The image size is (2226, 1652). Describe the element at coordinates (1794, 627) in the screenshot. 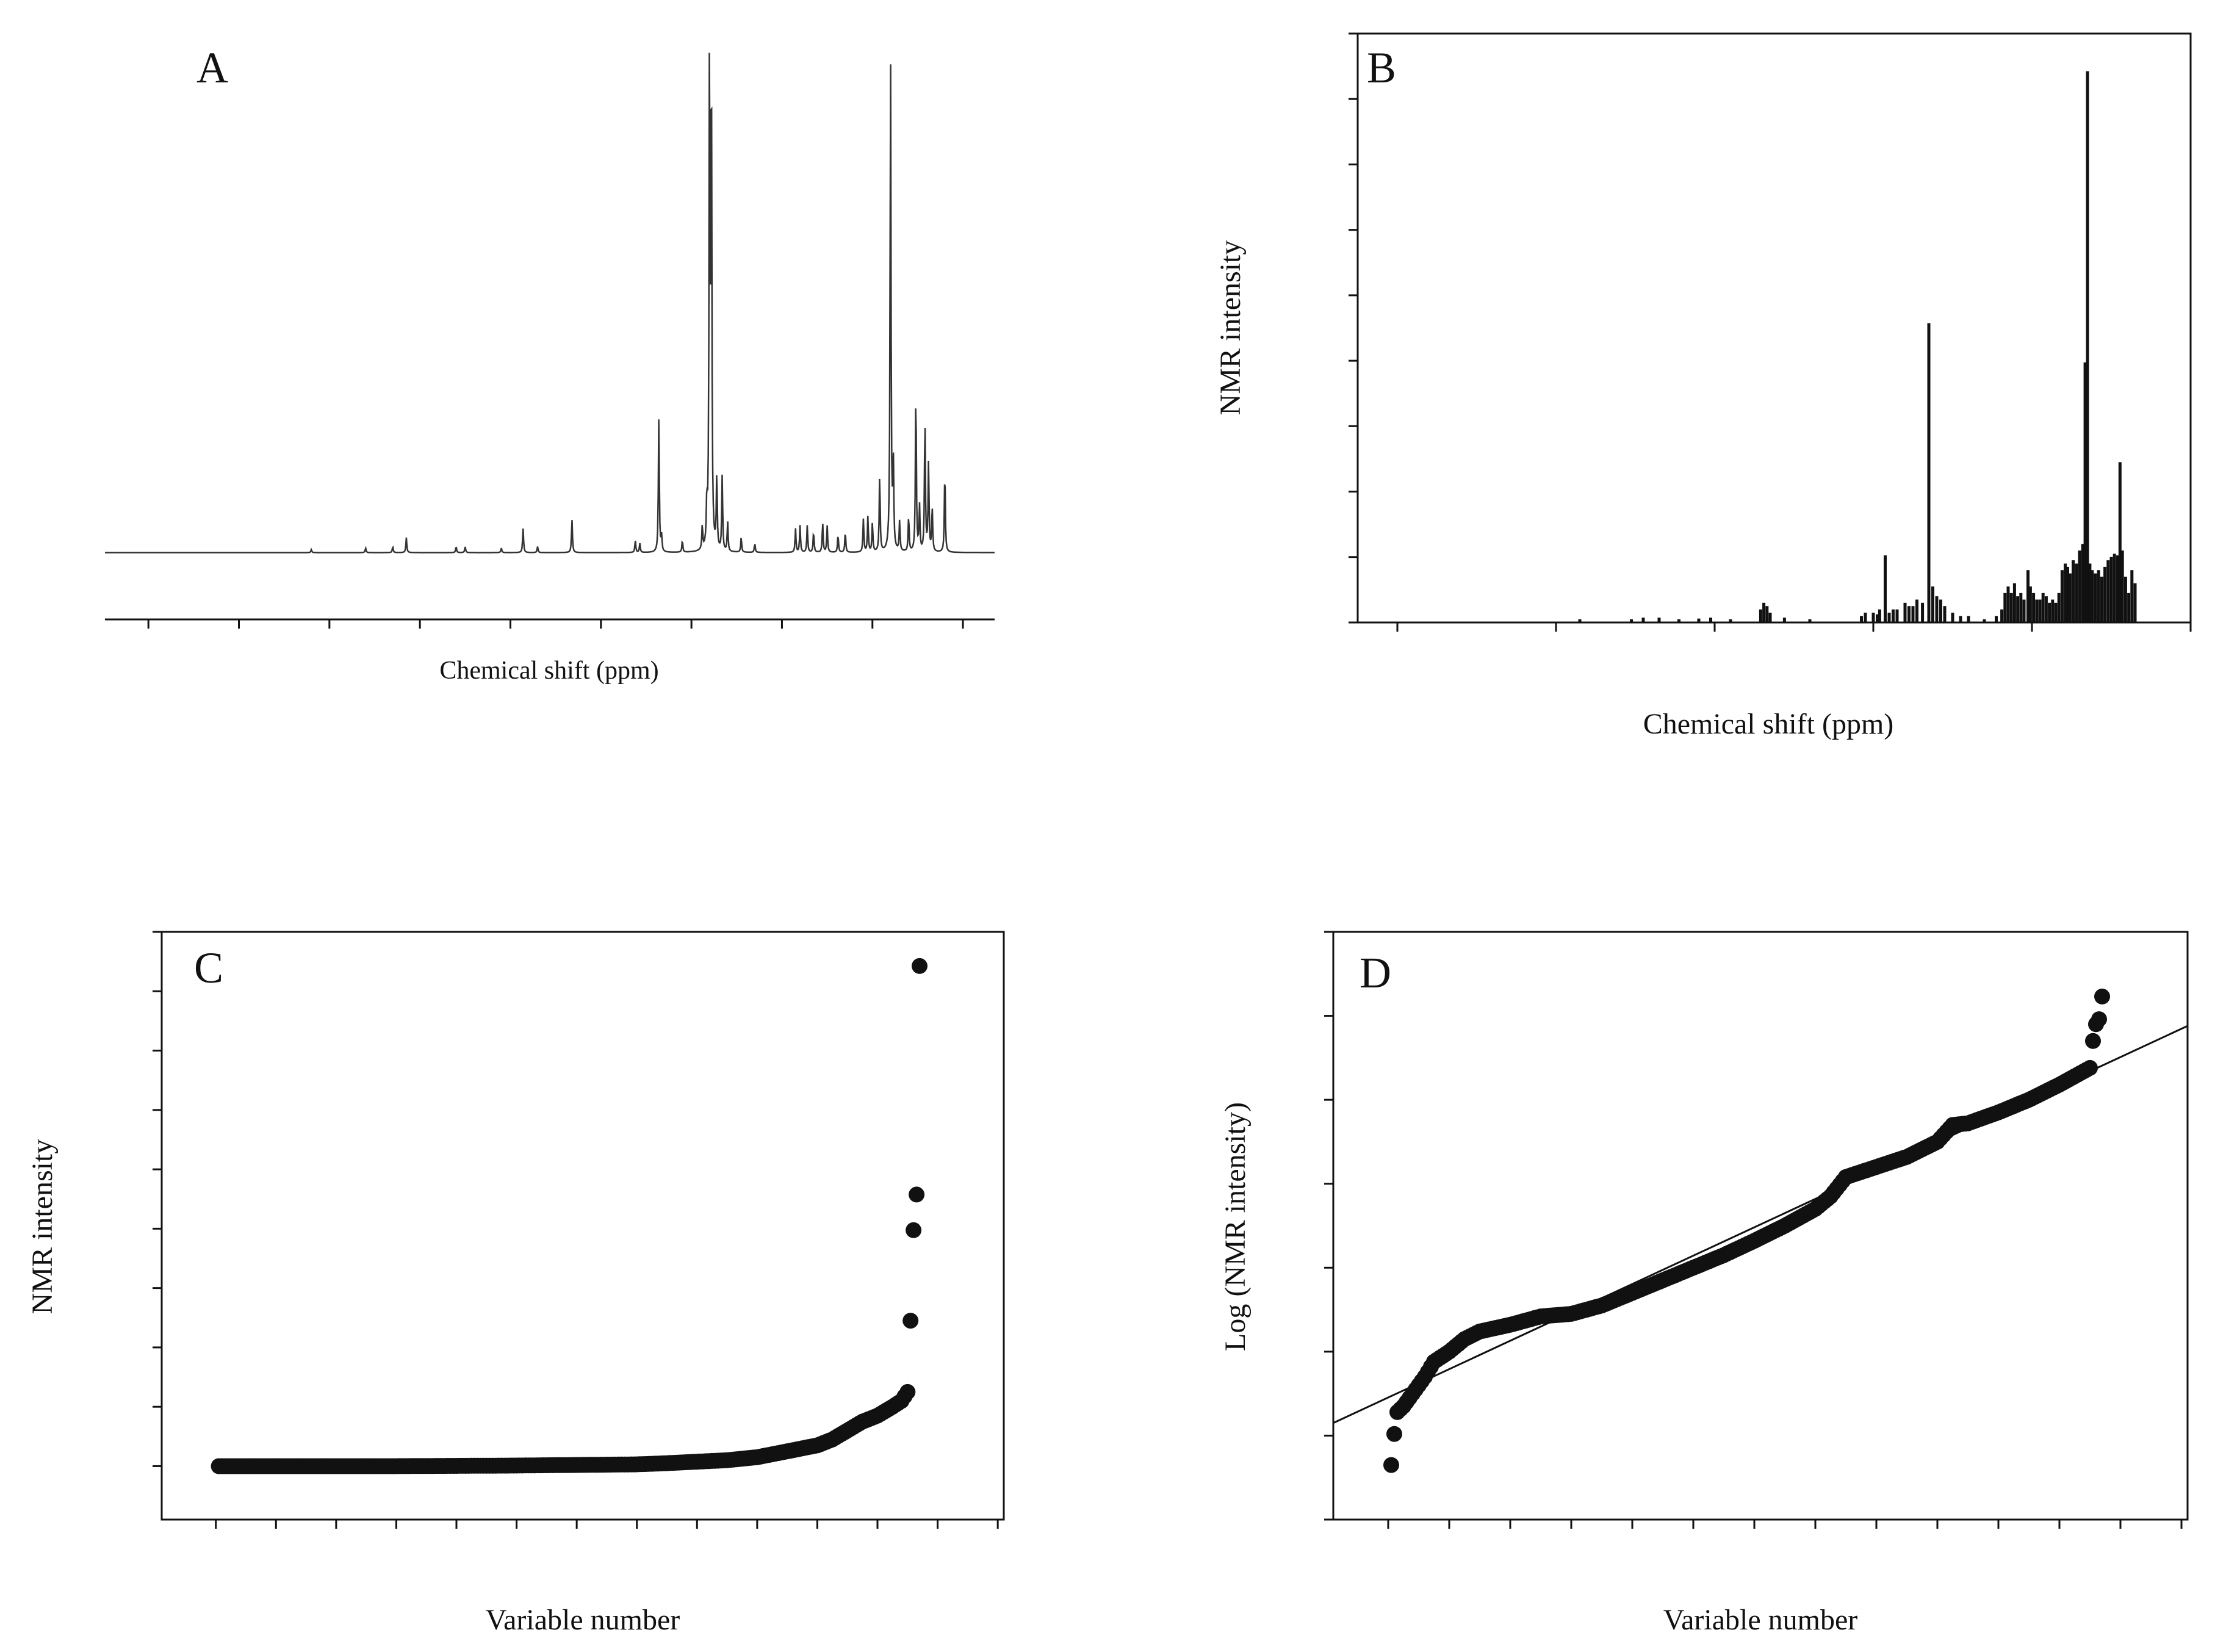

I see `panel-b-x-ticks` at that location.